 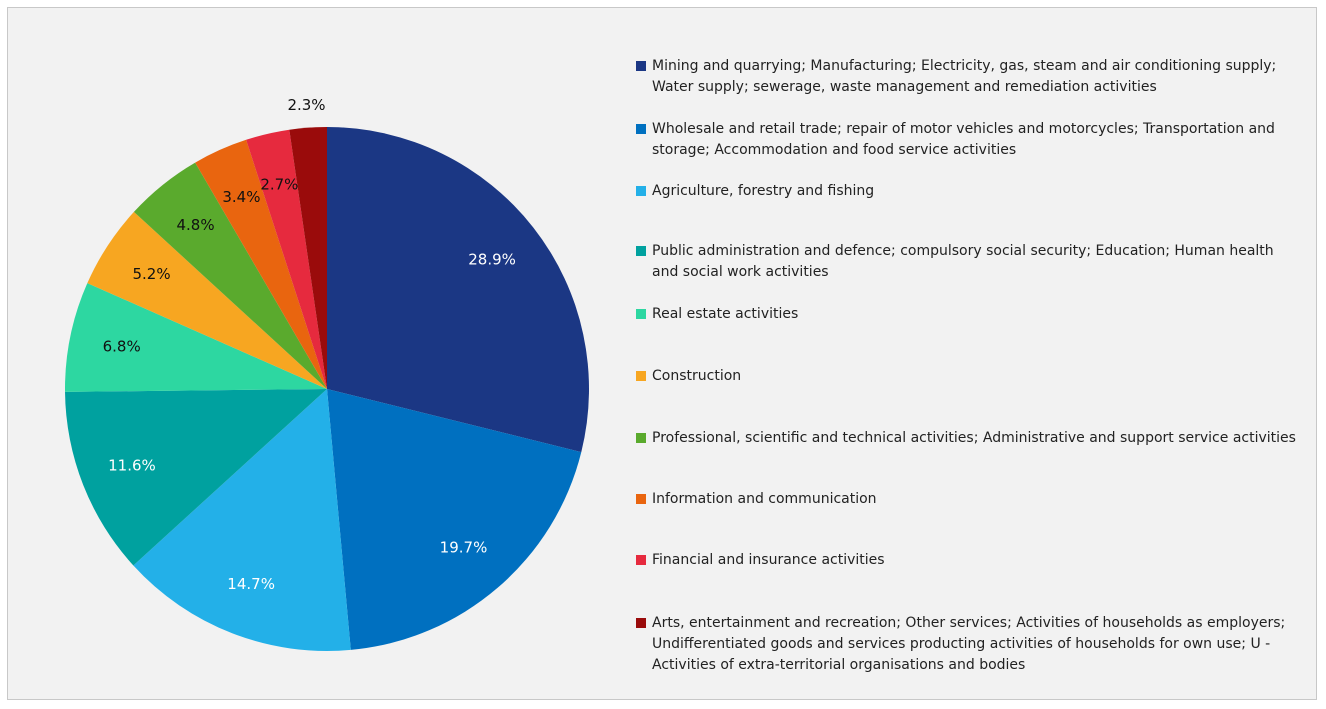 What do you see at coordinates (492, 259) in the screenshot?
I see `data-label: 28.9%` at bounding box center [492, 259].